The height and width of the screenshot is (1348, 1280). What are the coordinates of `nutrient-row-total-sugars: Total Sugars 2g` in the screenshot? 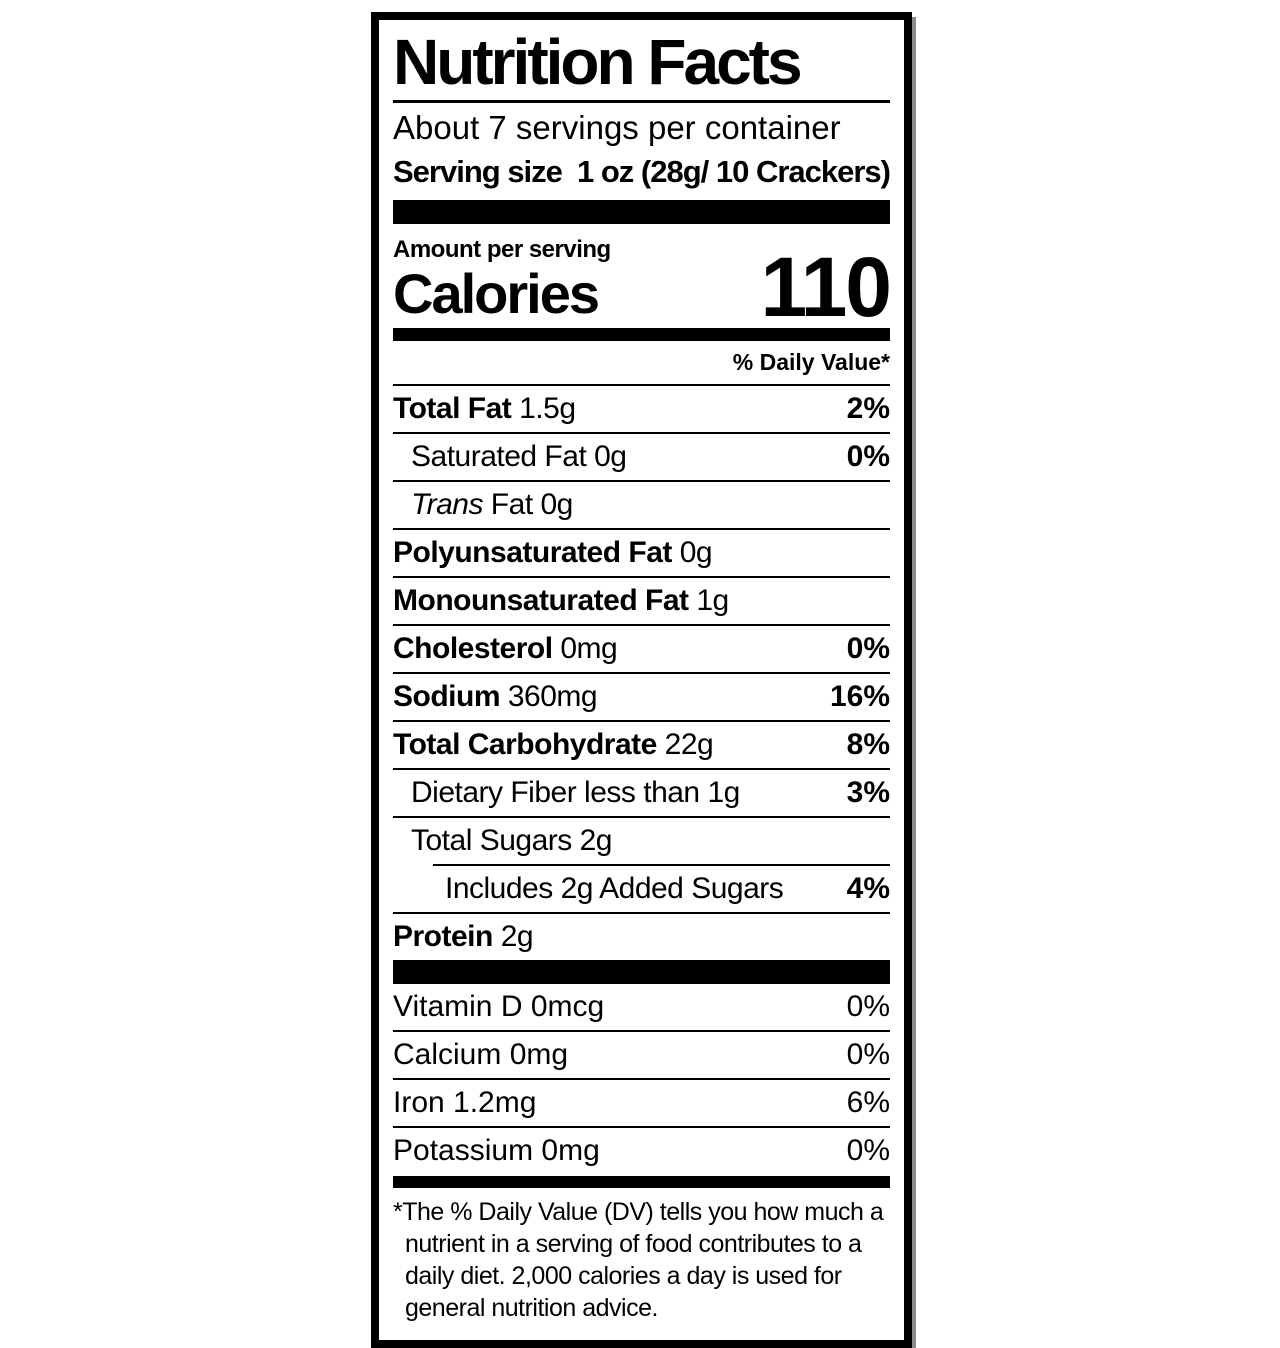 It's located at (641, 839).